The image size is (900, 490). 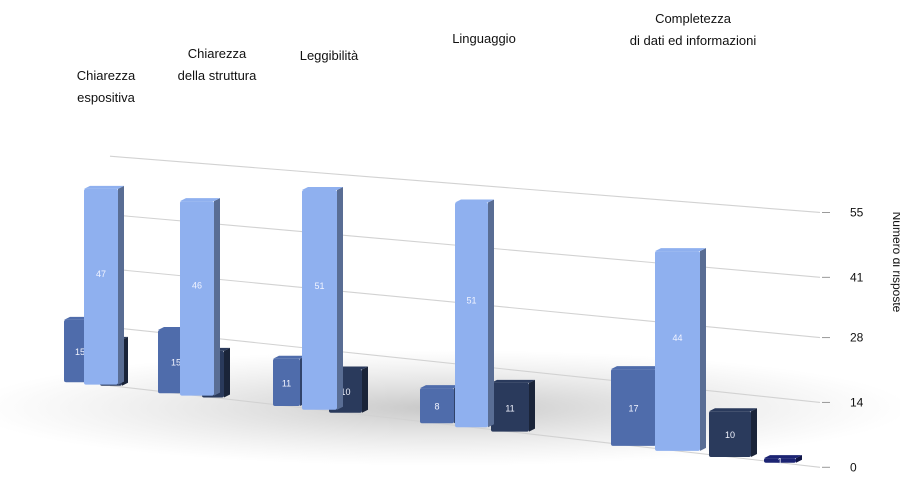 What do you see at coordinates (484, 38) in the screenshot?
I see `category-label-3: Linguaggio` at bounding box center [484, 38].